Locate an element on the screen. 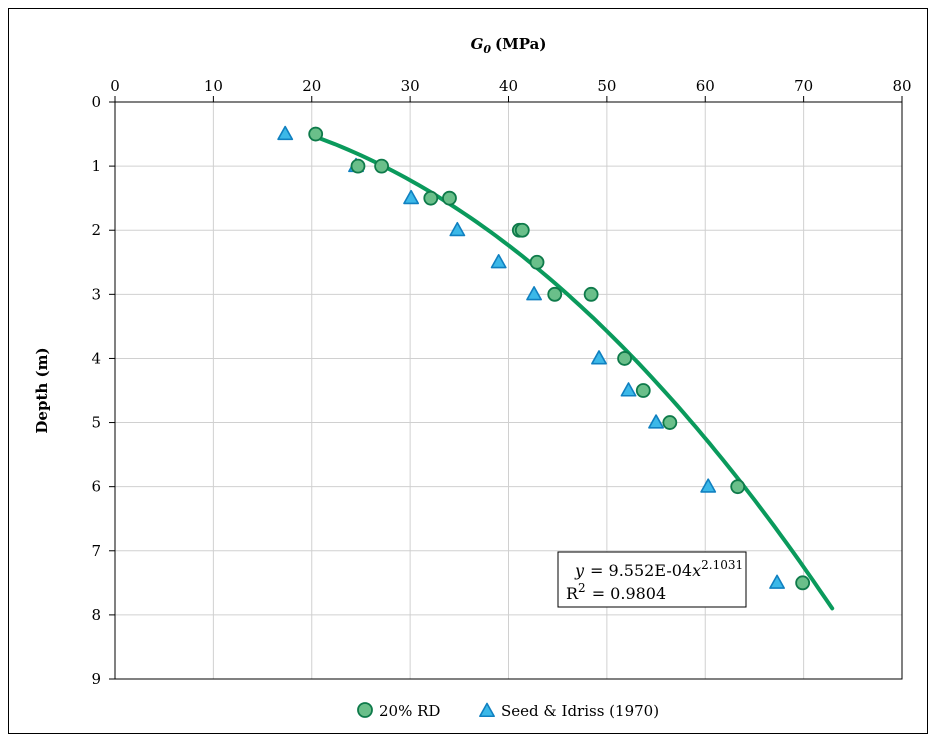  x-tick-label: 80 is located at coordinates (901, 86).